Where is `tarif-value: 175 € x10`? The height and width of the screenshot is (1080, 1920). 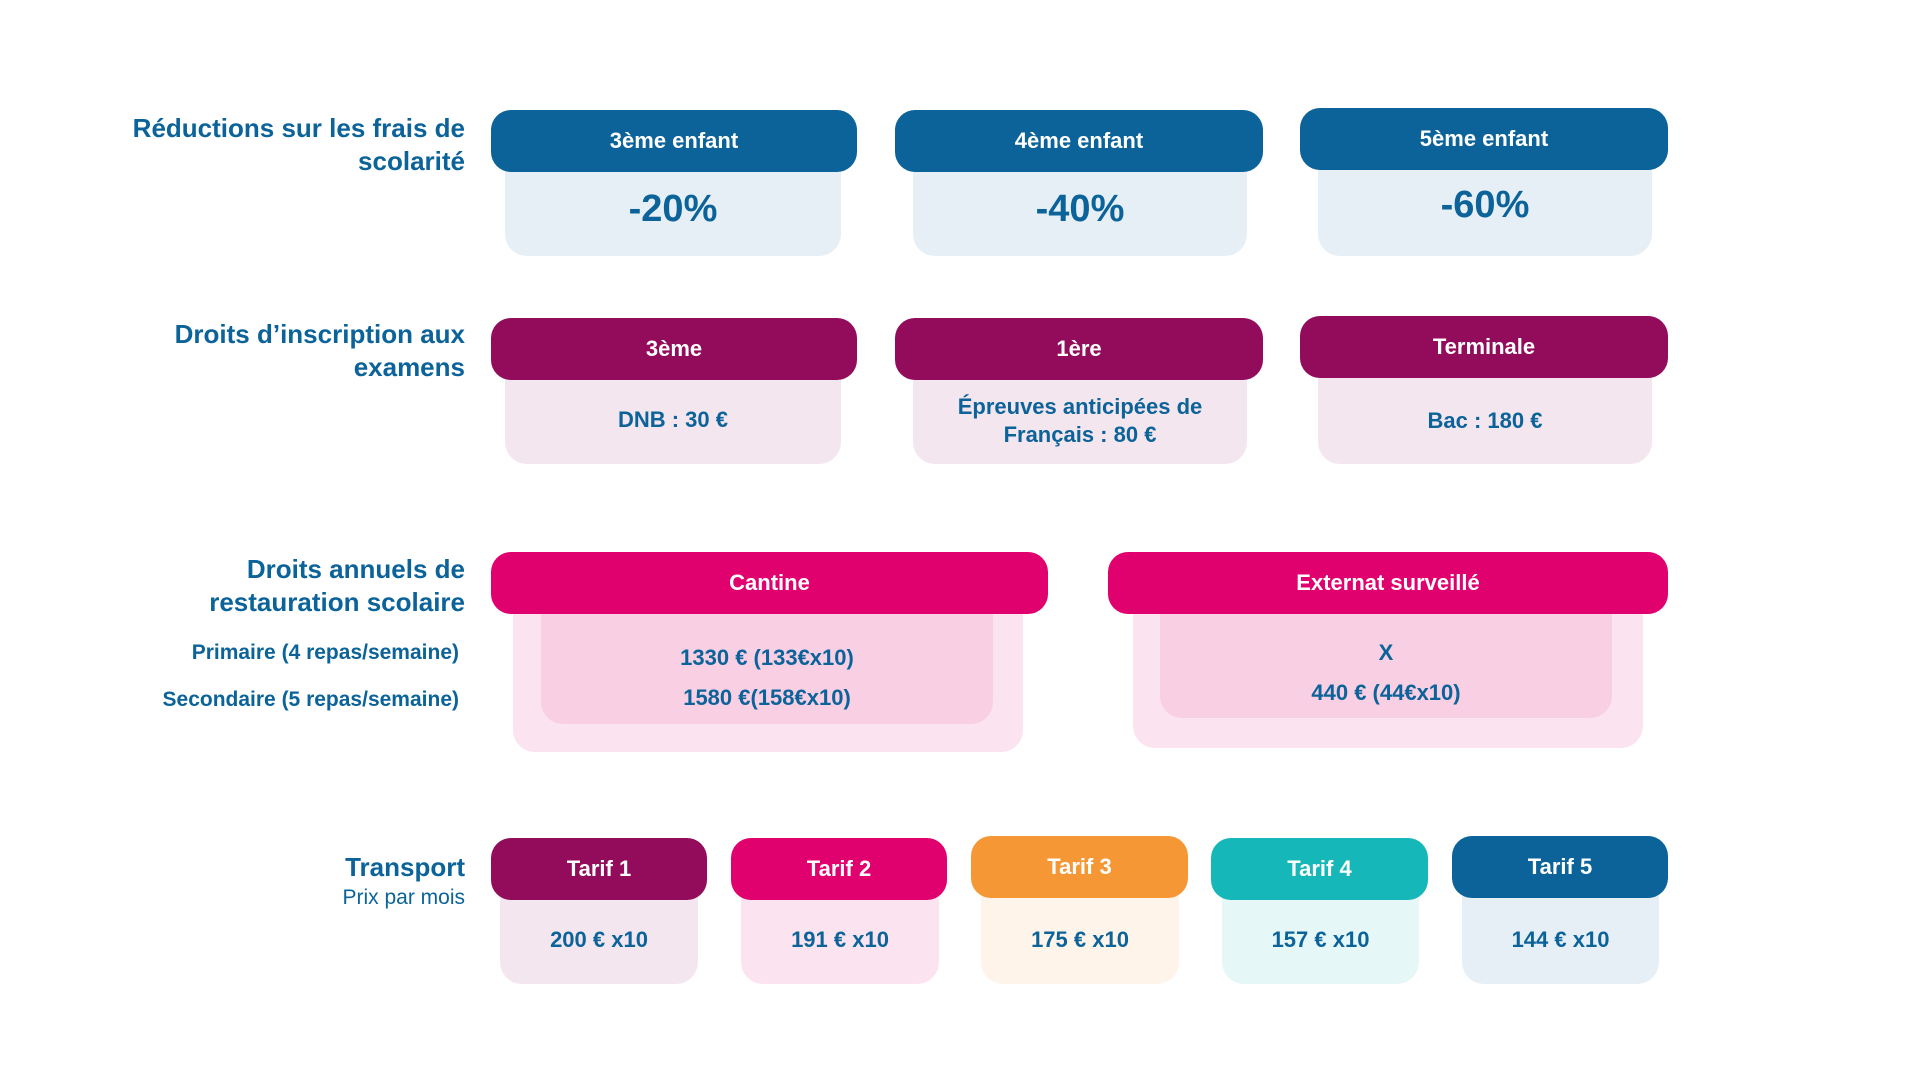
tarif-value: 175 € x10 is located at coordinates (1080, 939).